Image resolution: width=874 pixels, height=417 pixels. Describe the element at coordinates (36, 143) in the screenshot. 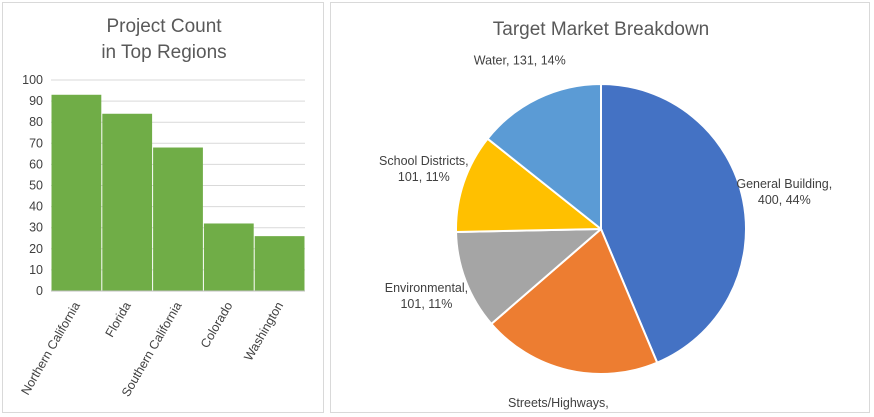

I see `bar-y-tick-label: 70` at that location.